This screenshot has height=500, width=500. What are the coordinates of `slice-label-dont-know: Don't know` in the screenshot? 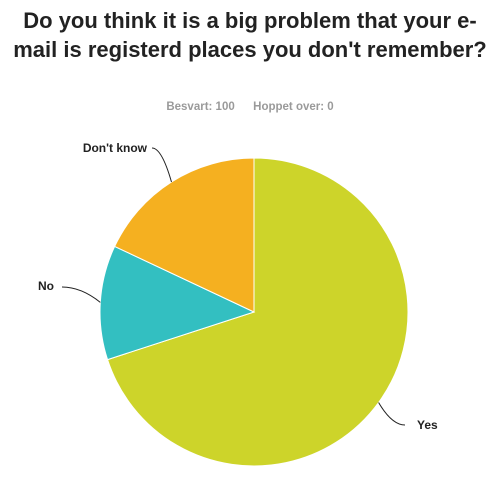 It's located at (115, 148).